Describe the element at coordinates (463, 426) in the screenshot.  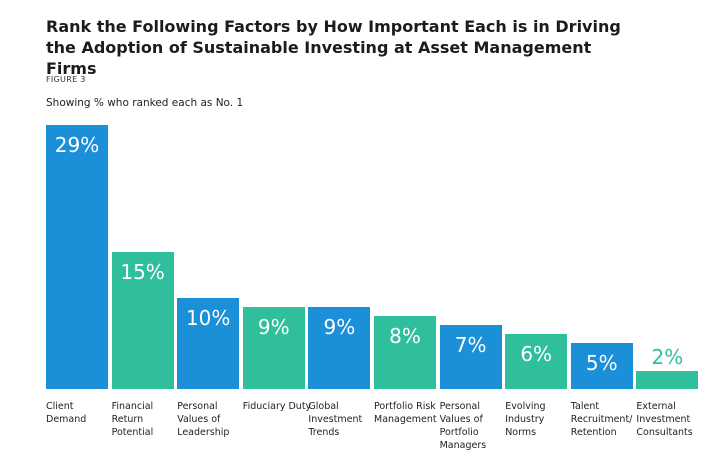
I see `x-tick-label: Personal Values of Portfolio Managers` at that location.